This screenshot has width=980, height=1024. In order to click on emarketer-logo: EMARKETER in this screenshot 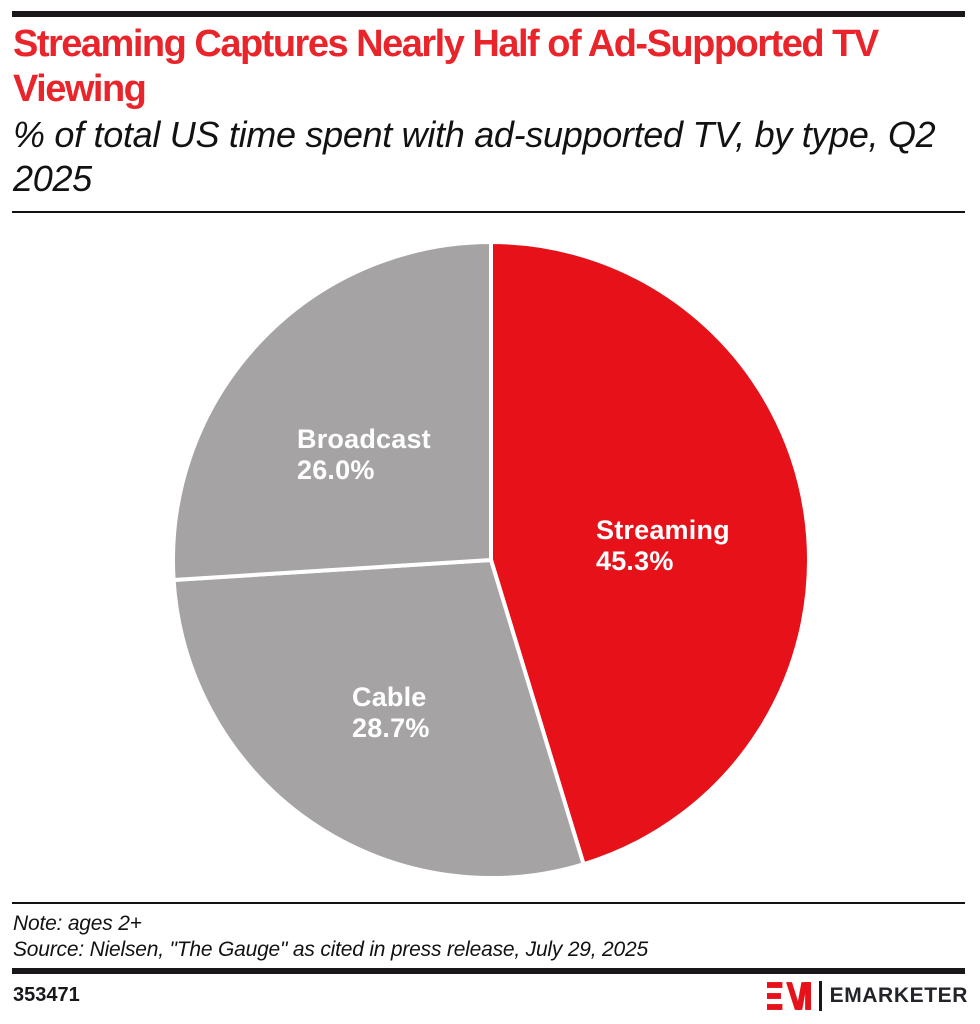, I will do `click(867, 996)`.